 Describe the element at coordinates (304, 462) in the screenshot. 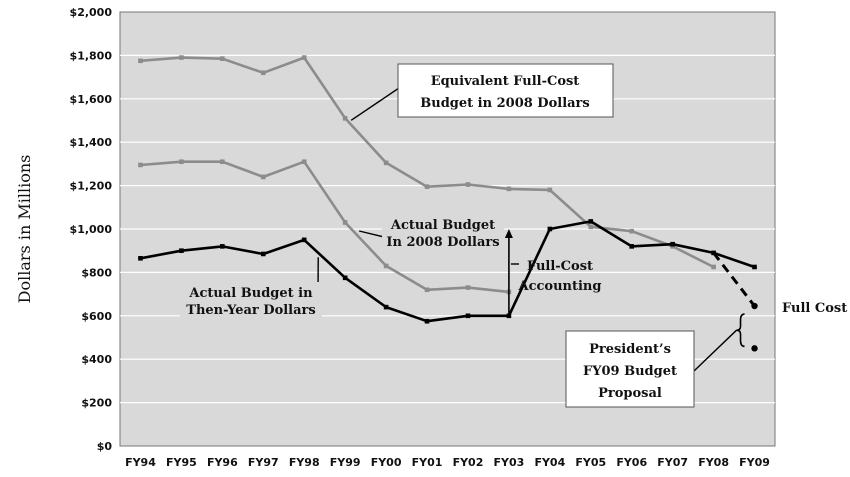

I see `x-tick-label: FY98` at that location.